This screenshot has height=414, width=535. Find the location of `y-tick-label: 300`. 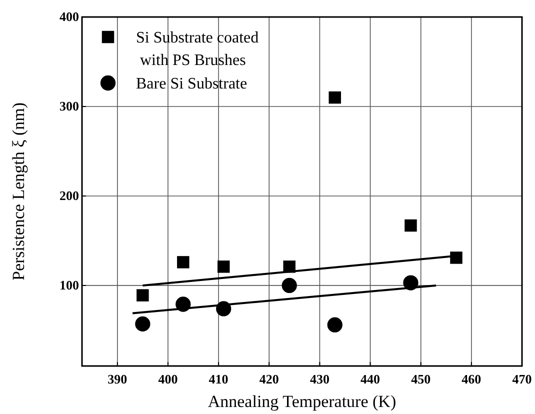

y-tick-label: 300 is located at coordinates (69, 106).